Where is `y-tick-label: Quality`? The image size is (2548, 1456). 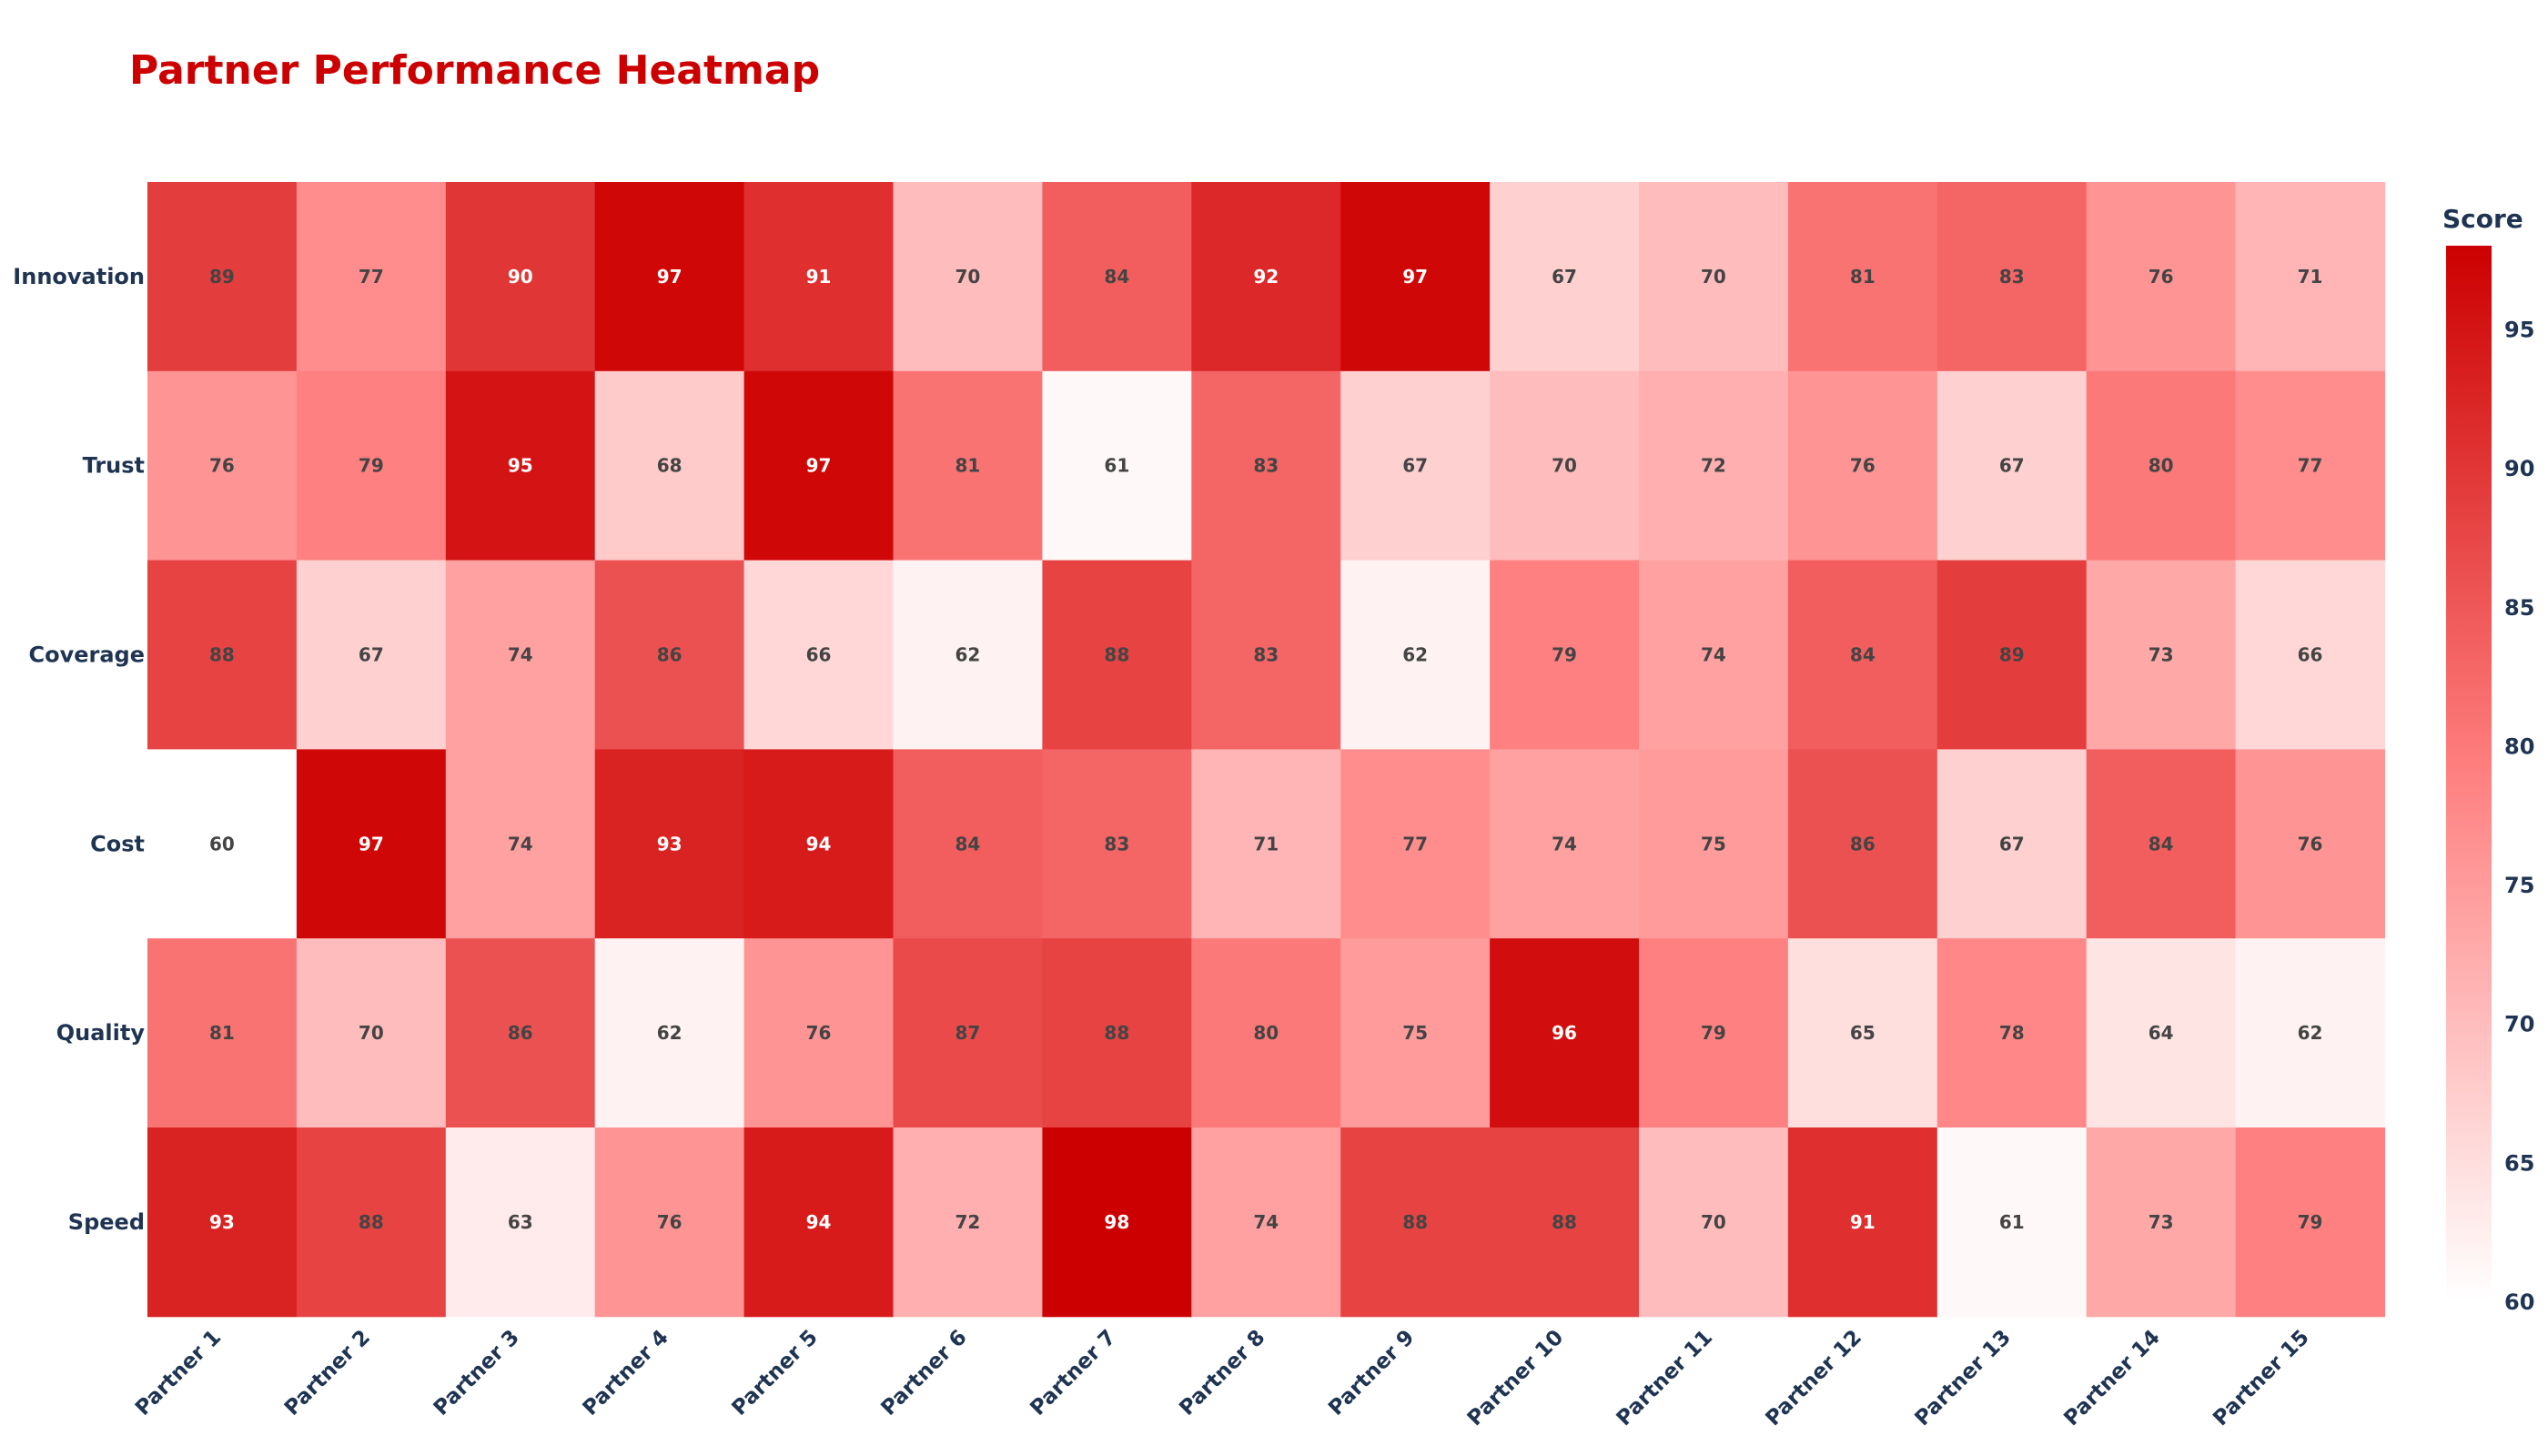 y-tick-label: Quality is located at coordinates (101, 1033).